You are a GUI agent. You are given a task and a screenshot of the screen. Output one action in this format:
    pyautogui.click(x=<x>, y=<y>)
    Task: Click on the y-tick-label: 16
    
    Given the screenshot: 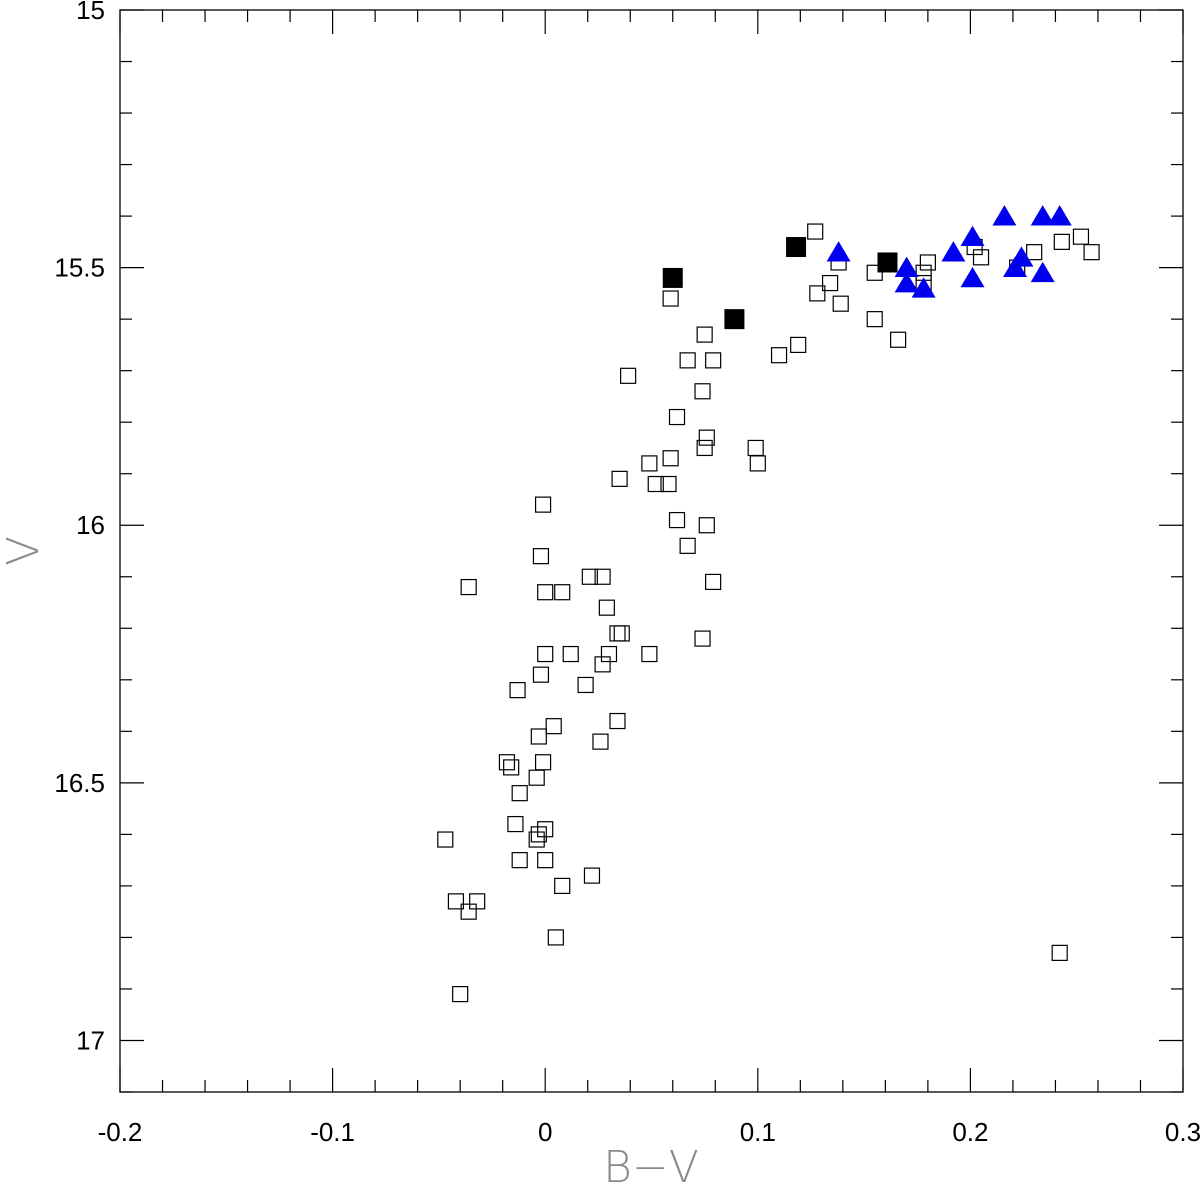 What is the action you would take?
    pyautogui.click(x=90, y=525)
    